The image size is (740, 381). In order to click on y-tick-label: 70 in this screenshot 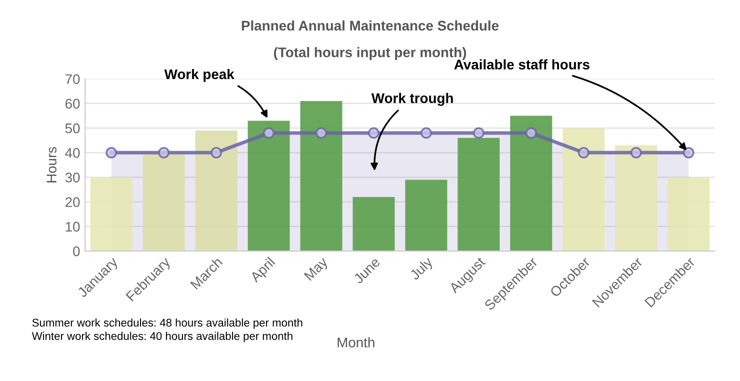, I will do `click(73, 79)`.